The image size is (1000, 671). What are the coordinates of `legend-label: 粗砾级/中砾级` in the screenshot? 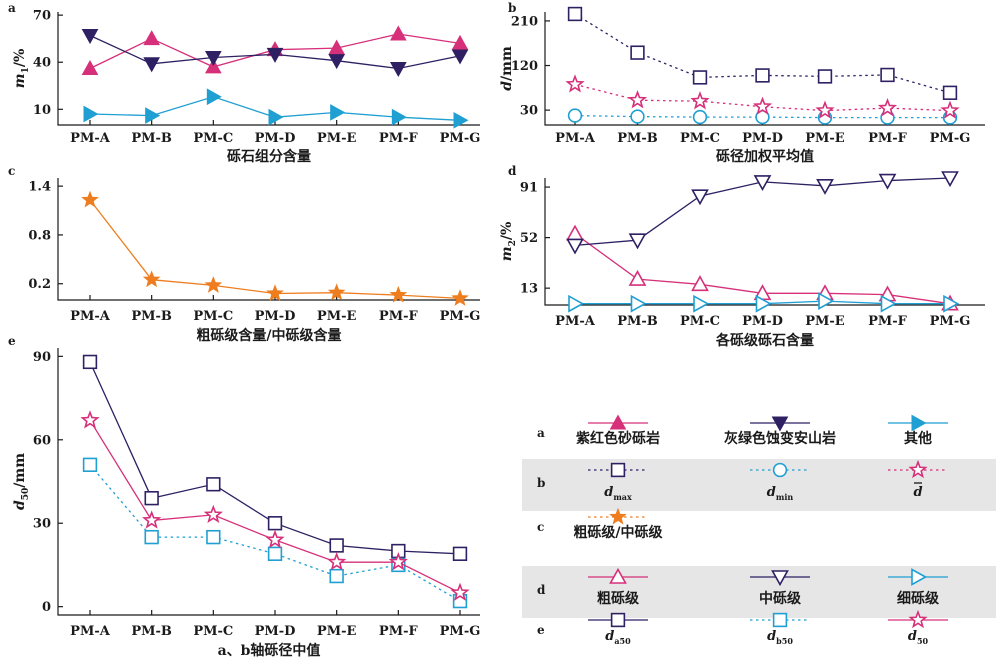 It's located at (618, 532).